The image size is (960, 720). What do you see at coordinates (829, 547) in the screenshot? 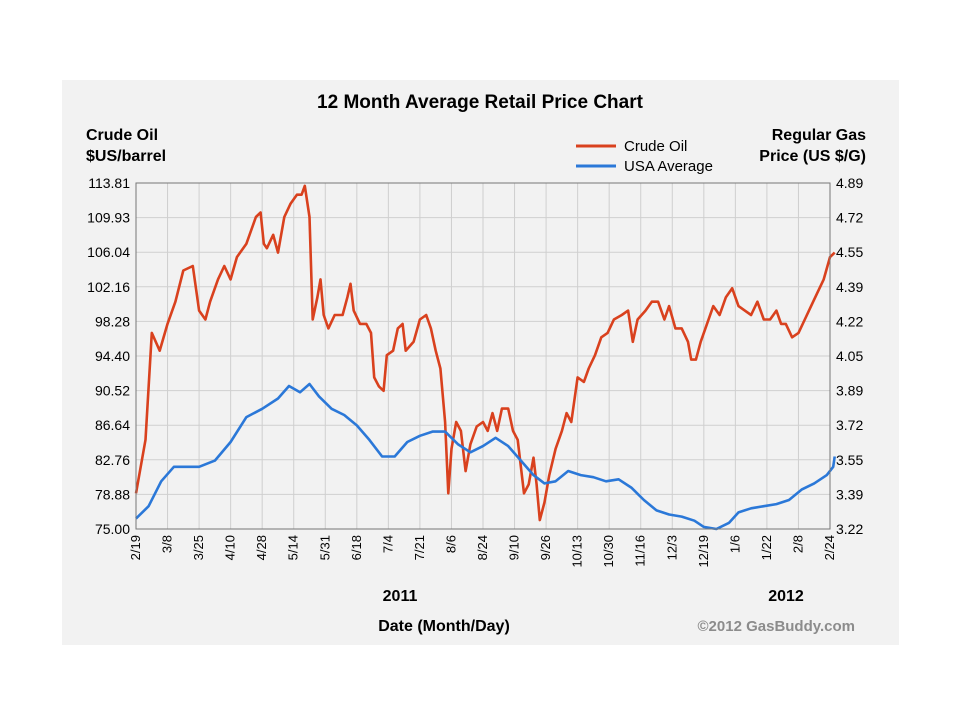
I see `x-tick-label: 2/24` at bounding box center [829, 547].